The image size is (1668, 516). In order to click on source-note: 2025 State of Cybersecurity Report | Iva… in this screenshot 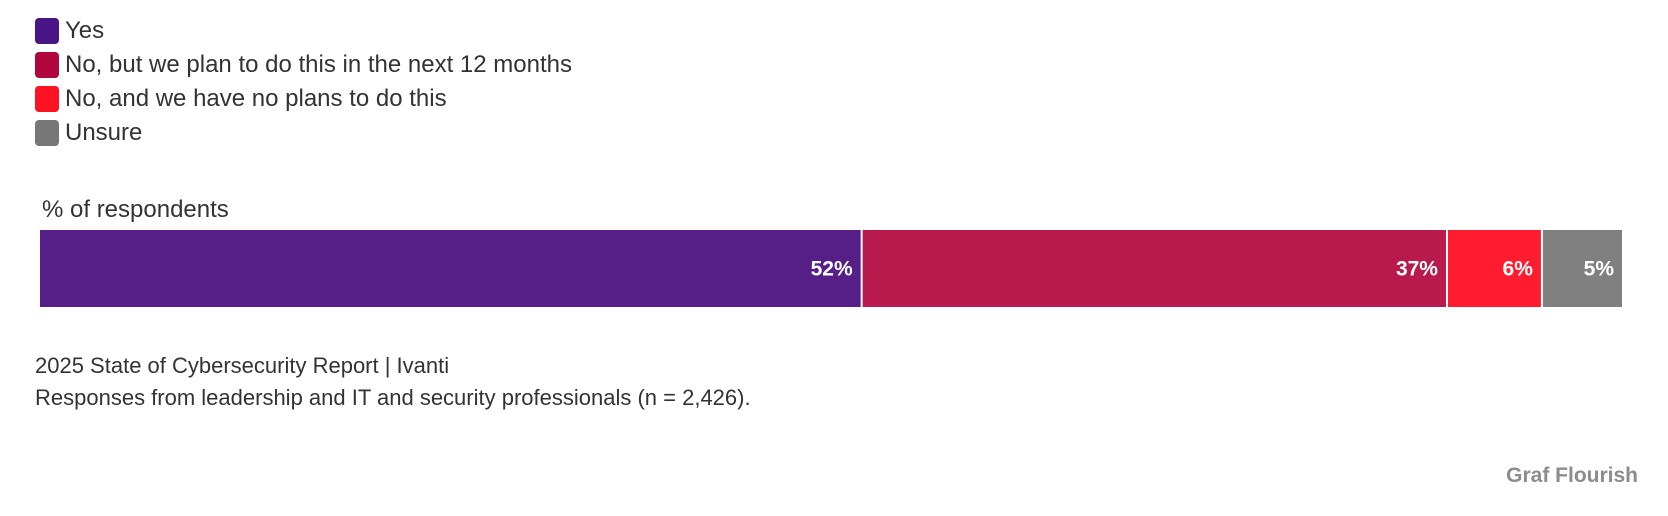, I will do `click(393, 382)`.